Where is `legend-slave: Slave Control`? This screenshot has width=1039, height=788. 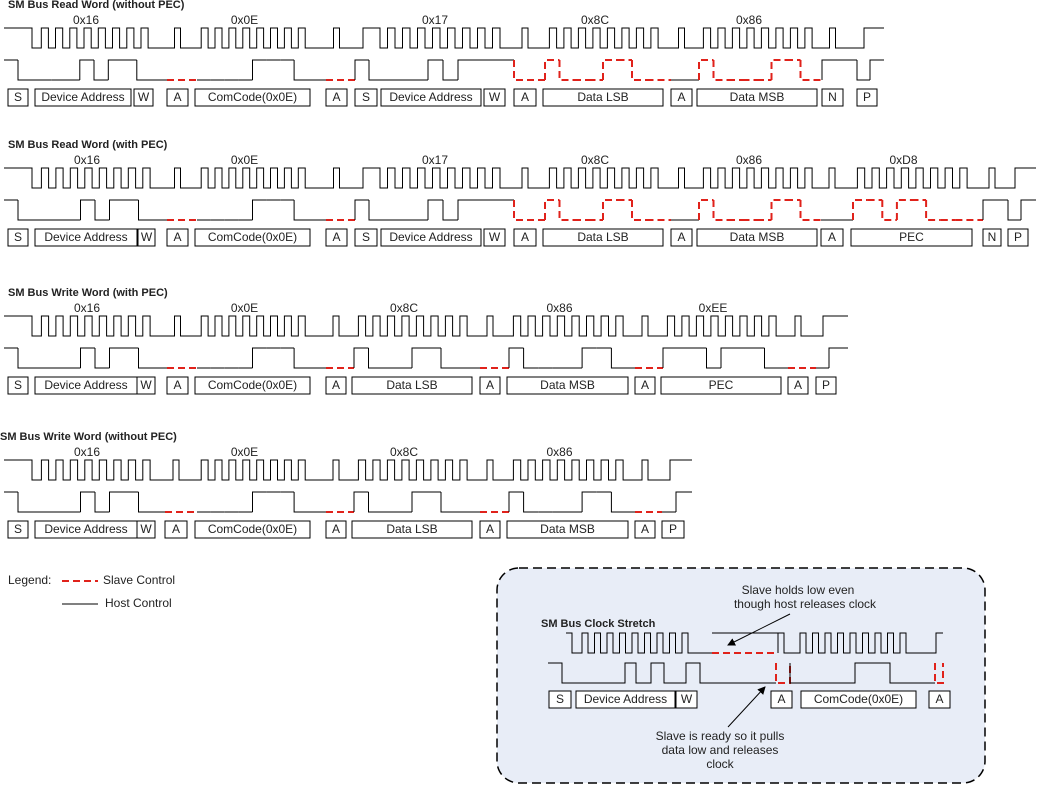
legend-slave: Slave Control is located at coordinates (139, 580).